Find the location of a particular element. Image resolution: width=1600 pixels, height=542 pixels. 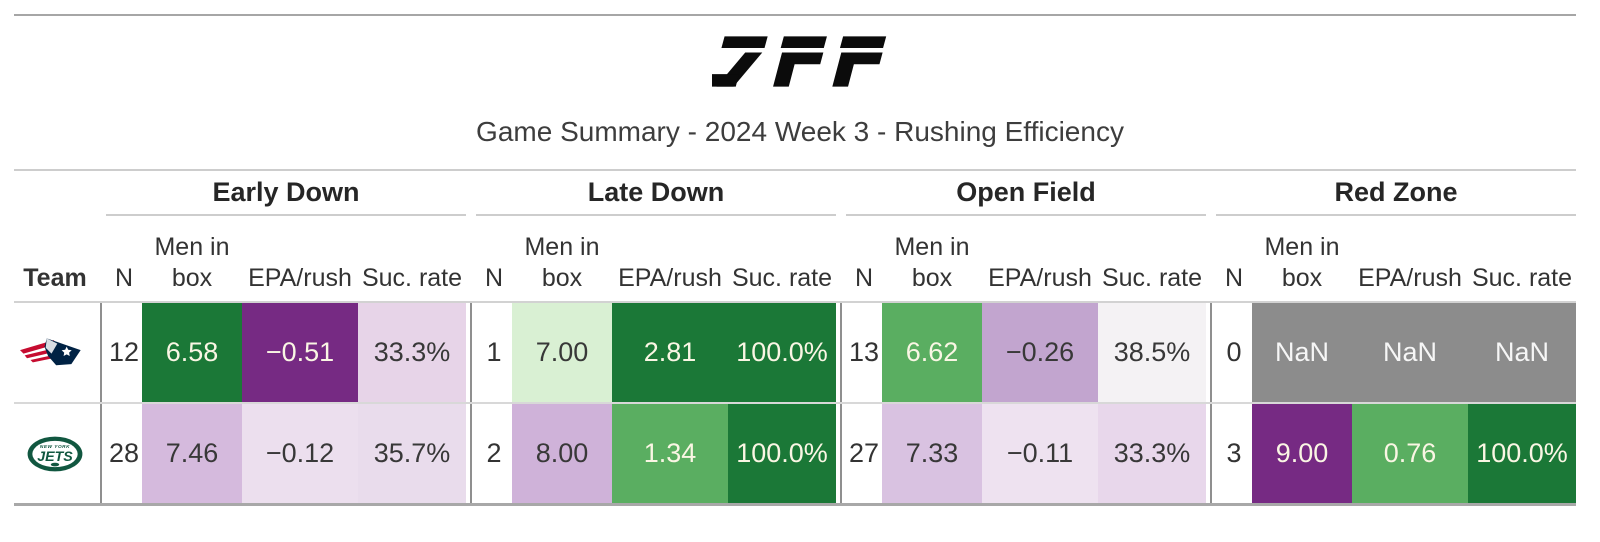

top-rule is located at coordinates (795, 15).